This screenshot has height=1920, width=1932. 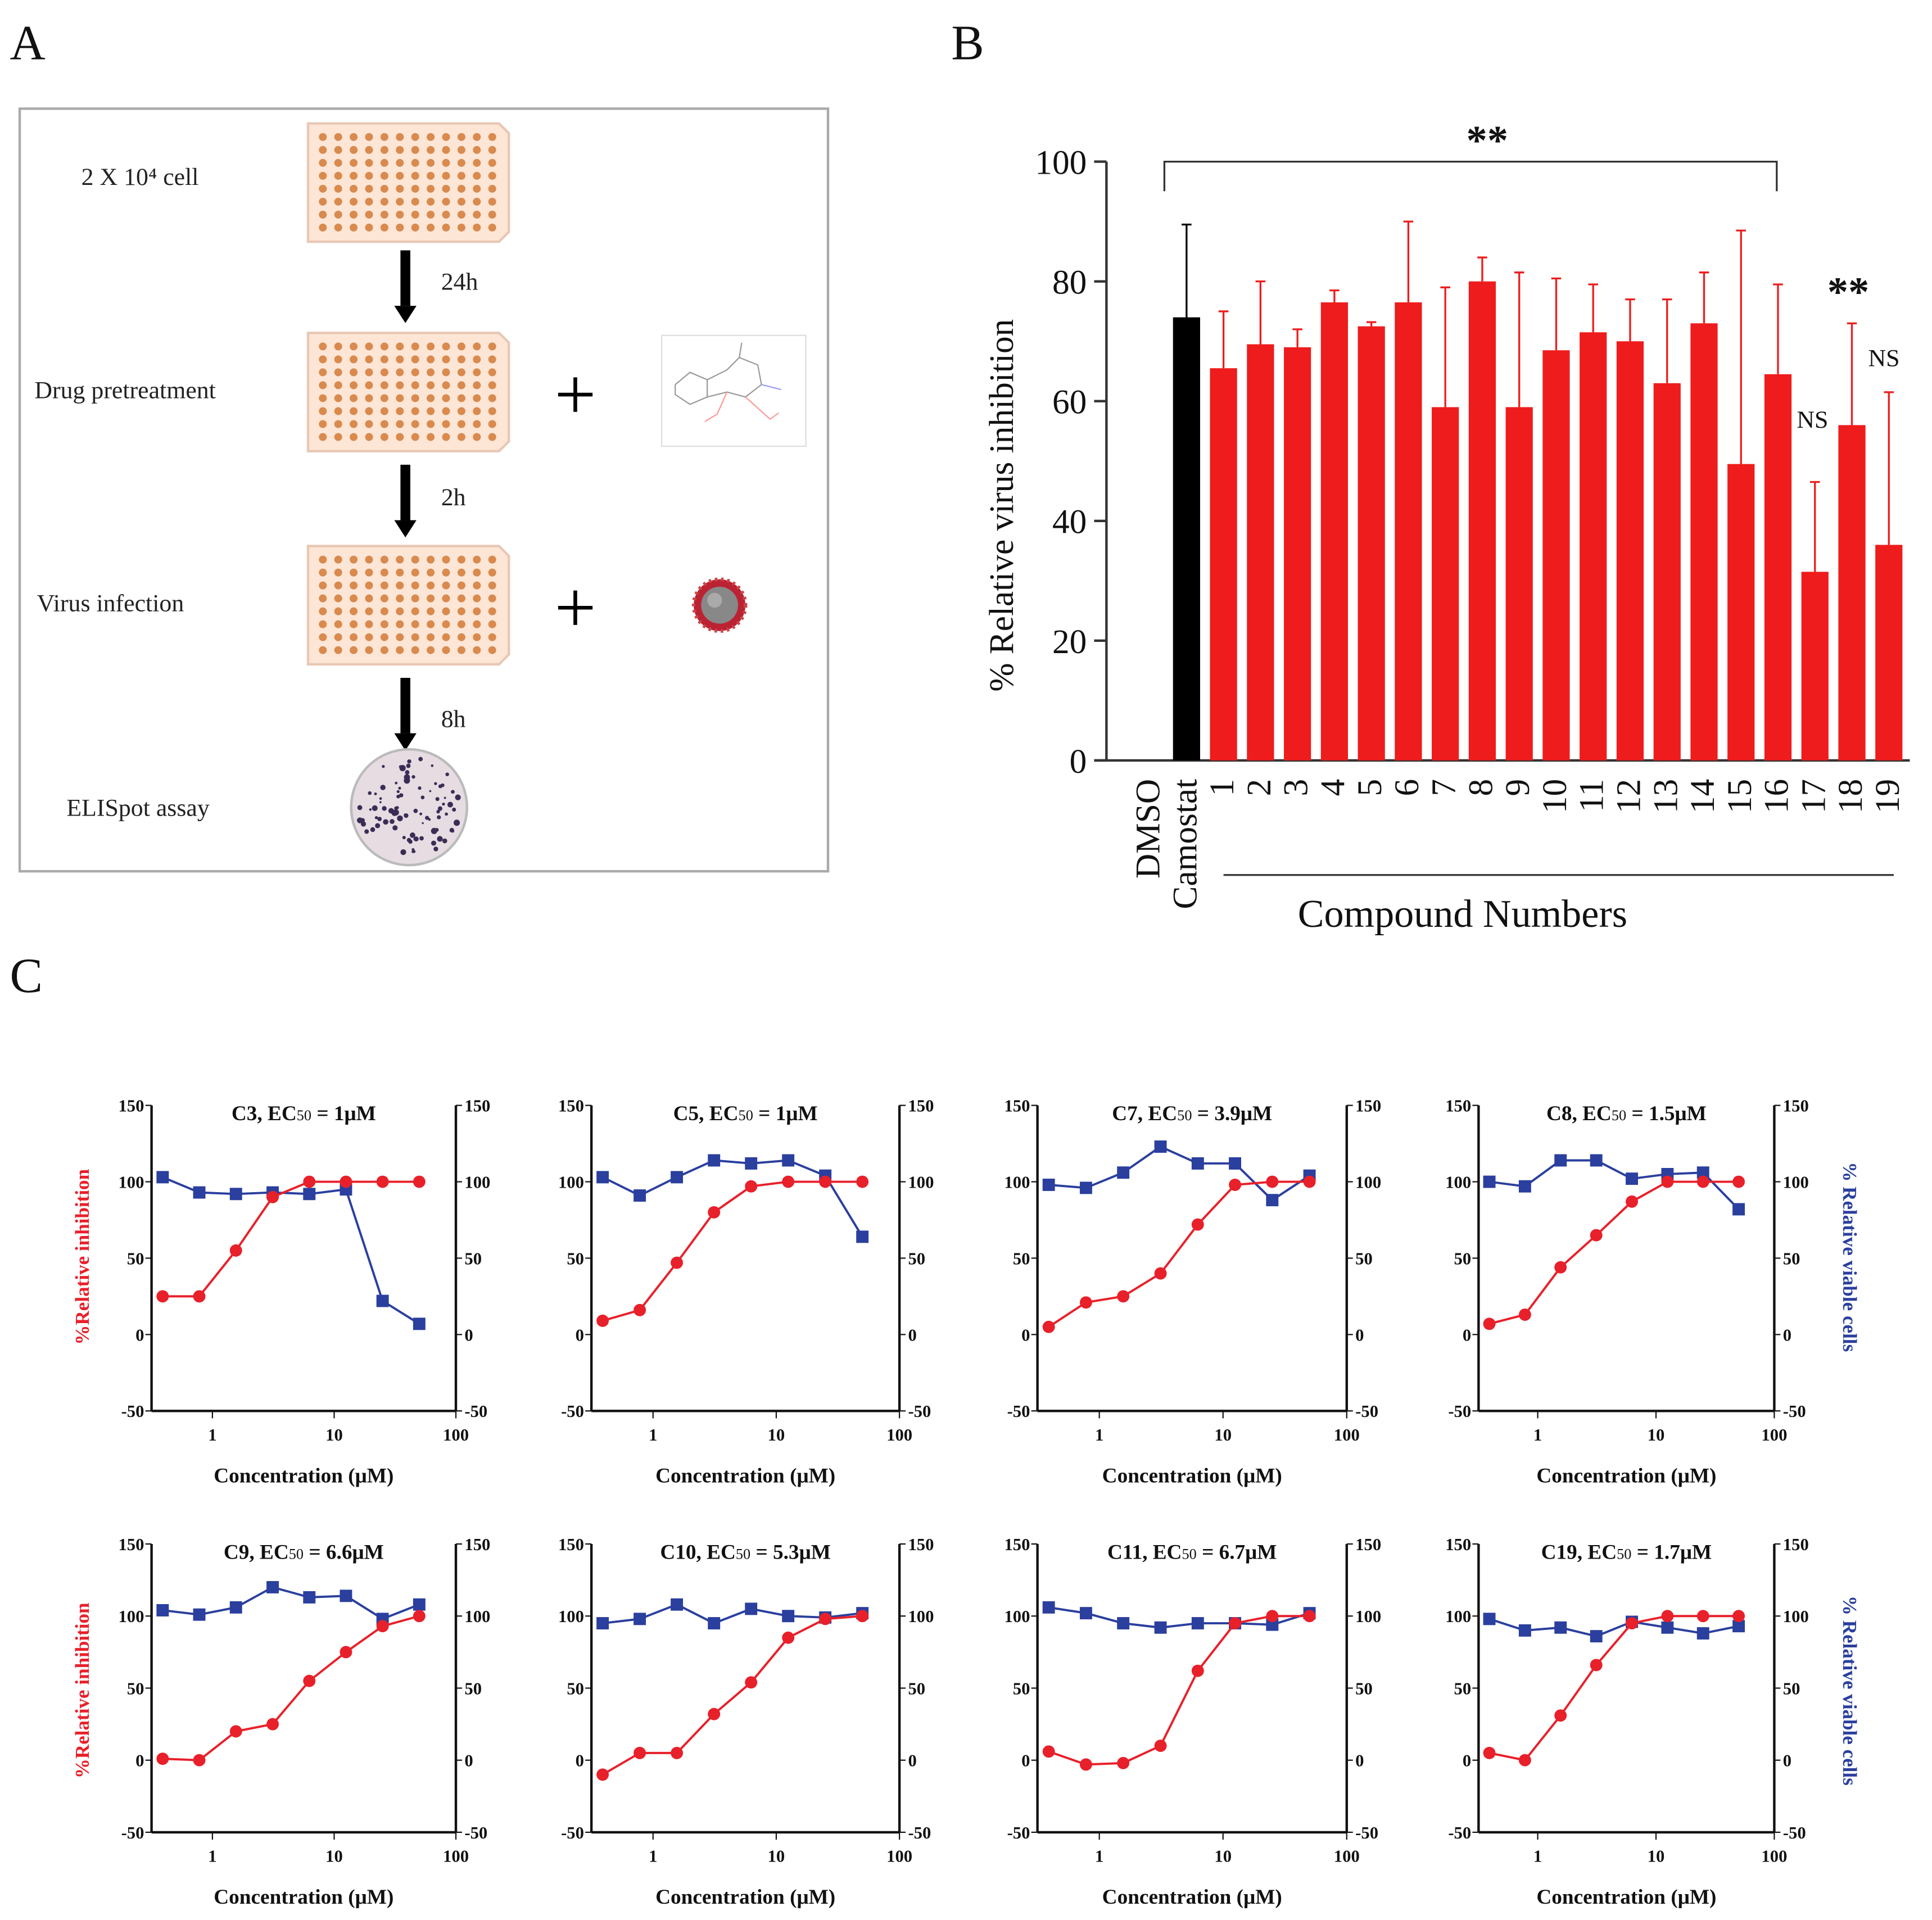 I want to click on plot-title: C9, EC50 = 6.6μM, so click(x=304, y=1552).